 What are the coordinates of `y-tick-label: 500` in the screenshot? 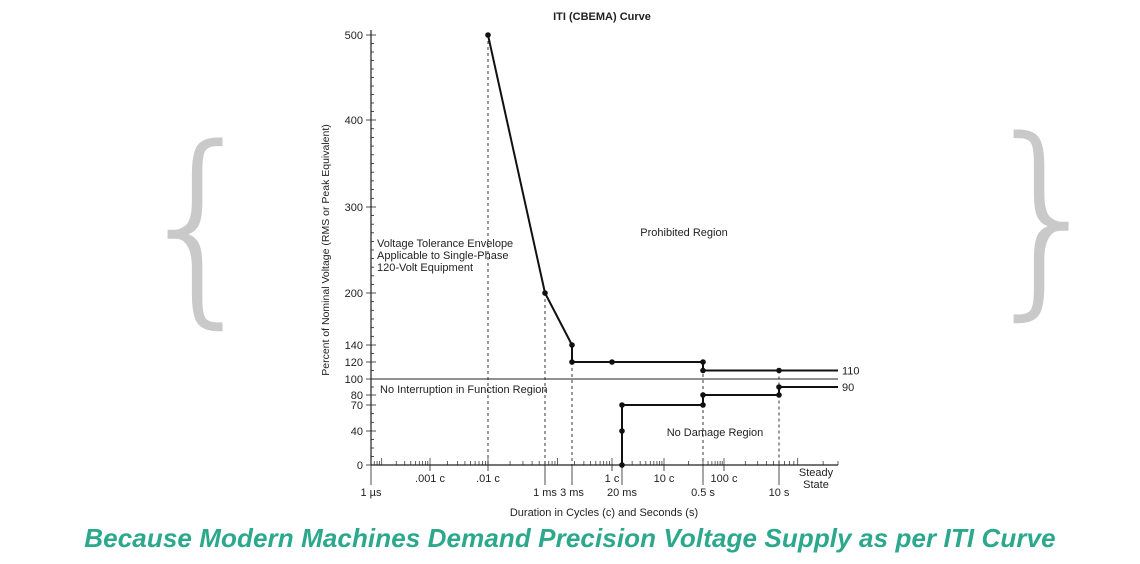 It's located at (354, 36).